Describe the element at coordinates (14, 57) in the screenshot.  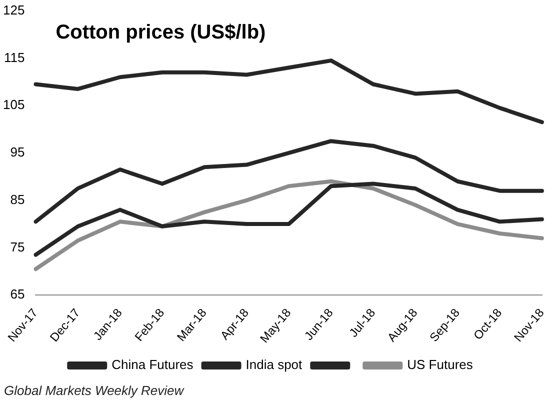
I see `y-tick-label: 115` at that location.